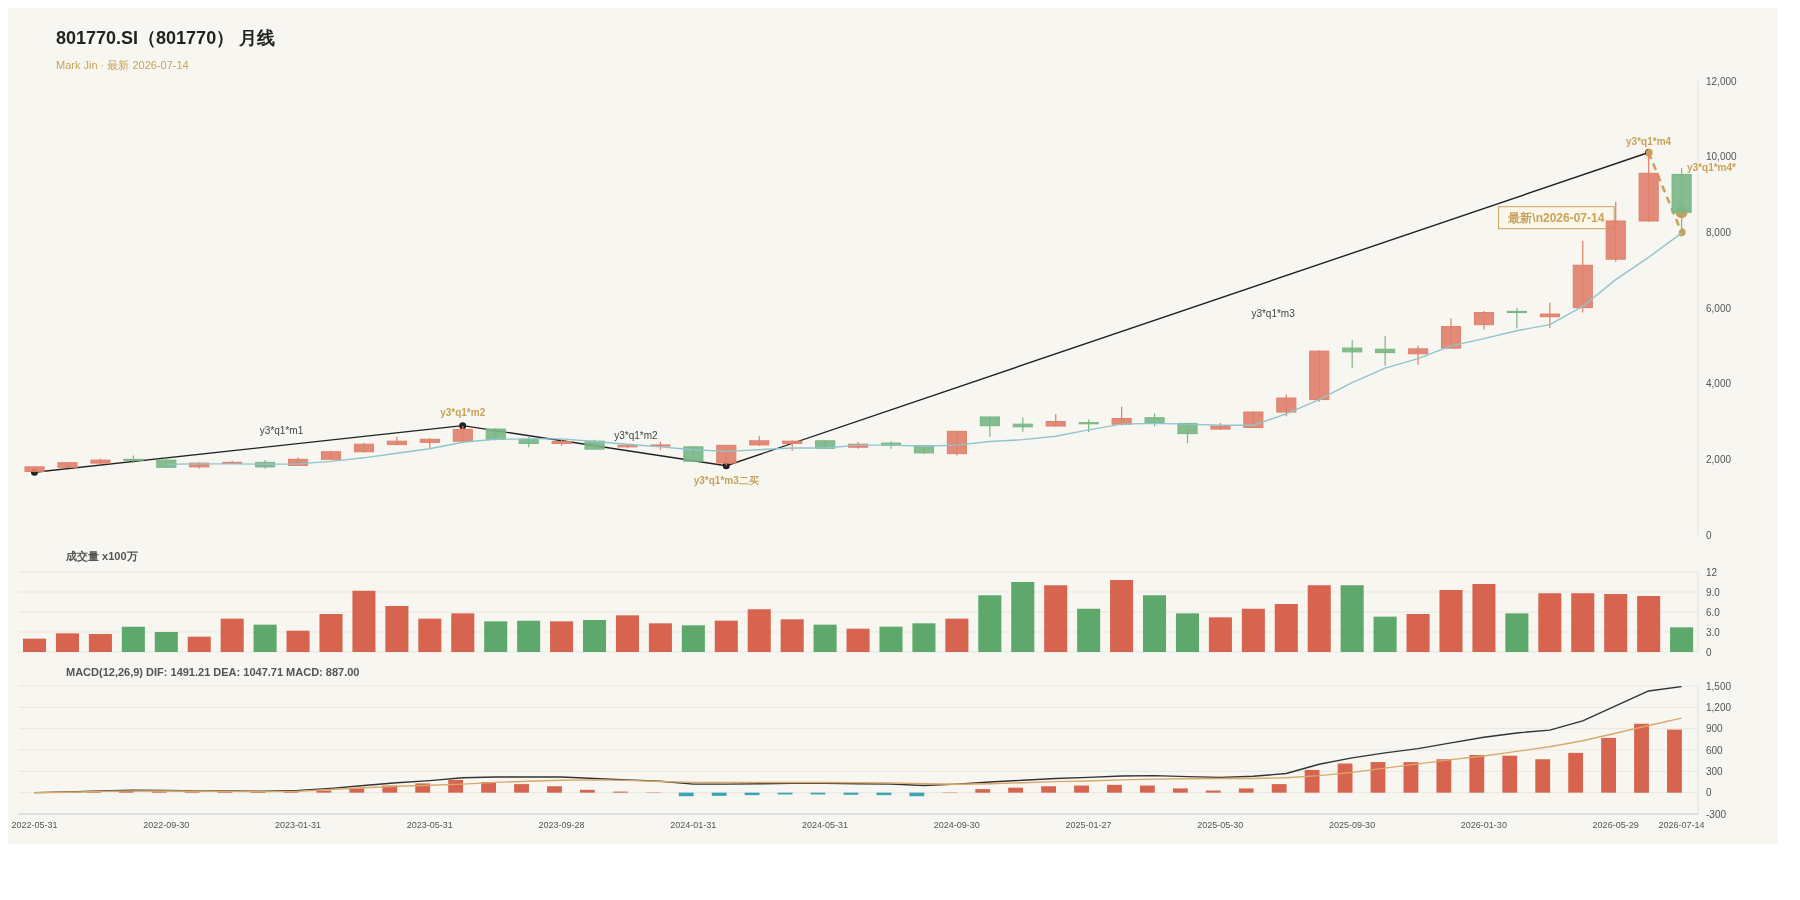 The width and height of the screenshot is (1800, 900). I want to click on y-tick-label: 12,000, so click(1722, 81).